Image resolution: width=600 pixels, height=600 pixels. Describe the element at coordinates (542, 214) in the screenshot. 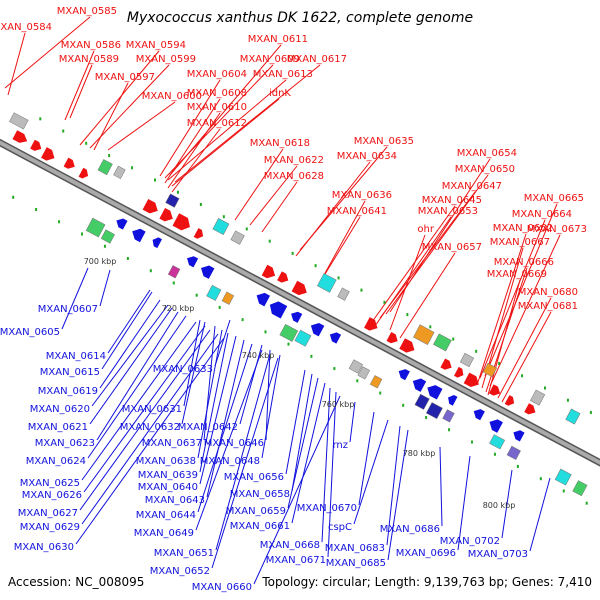

I see `forward-gene-label: MXAN_0664` at that location.